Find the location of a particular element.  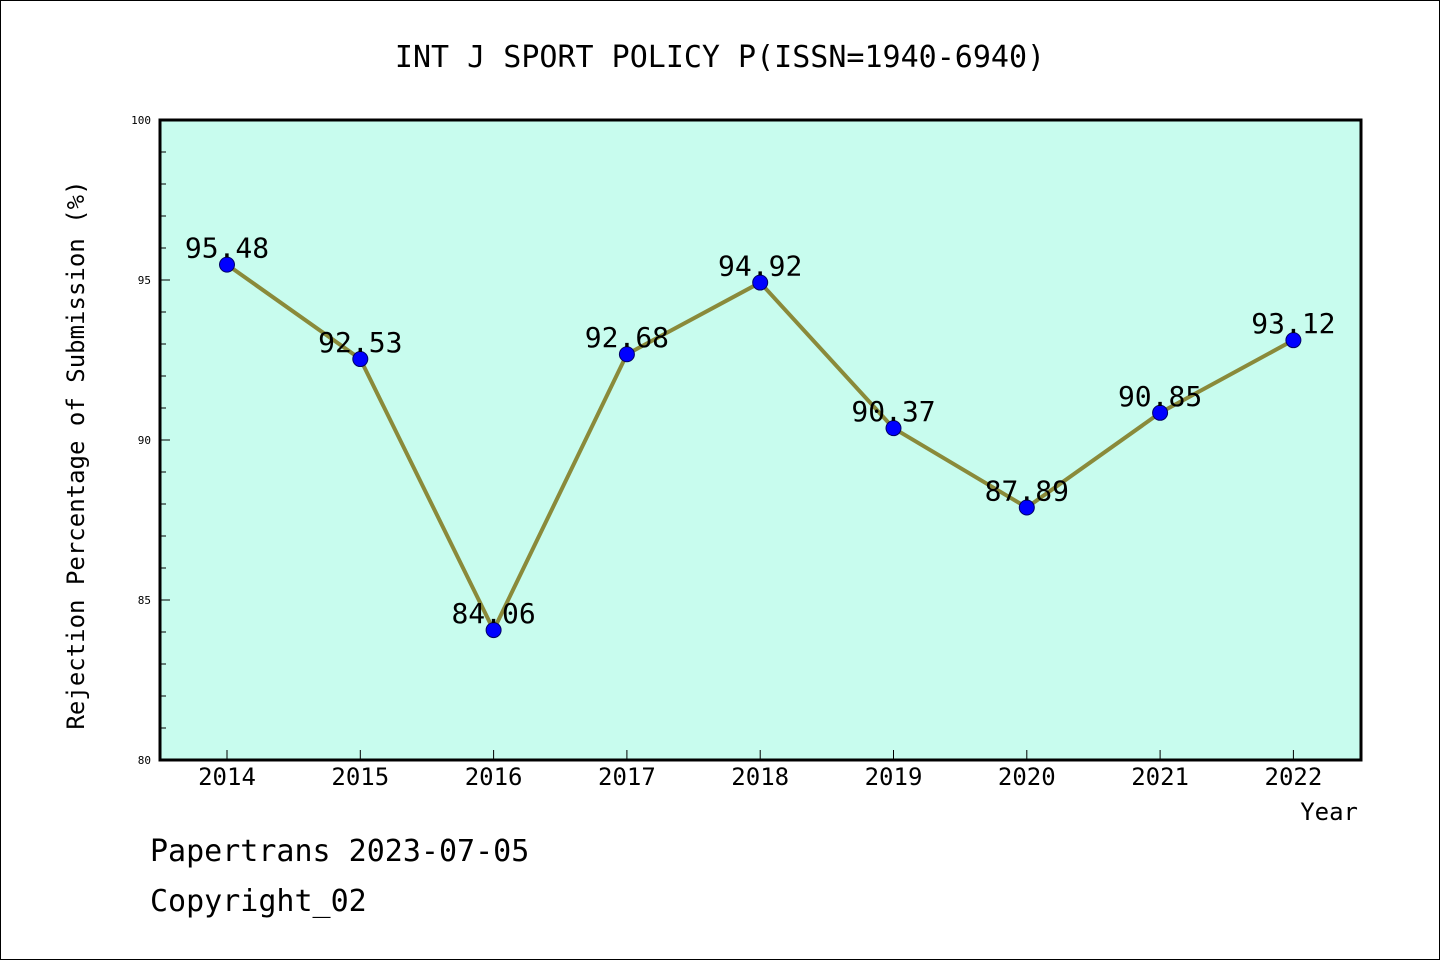

data-label: 95.48 is located at coordinates (227, 248).